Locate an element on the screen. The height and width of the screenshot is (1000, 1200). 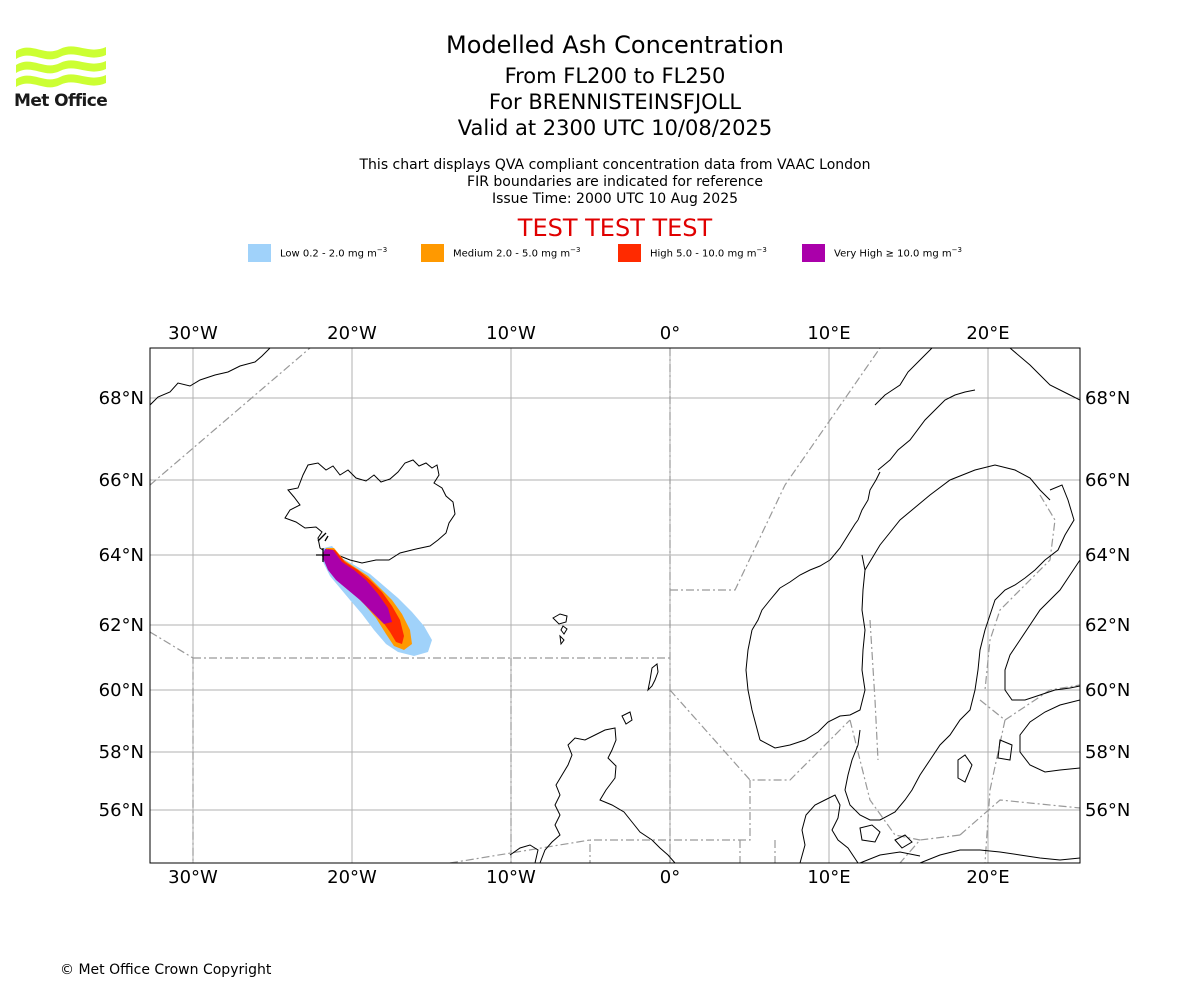
lat-label-right: 64°N is located at coordinates (1107, 555).